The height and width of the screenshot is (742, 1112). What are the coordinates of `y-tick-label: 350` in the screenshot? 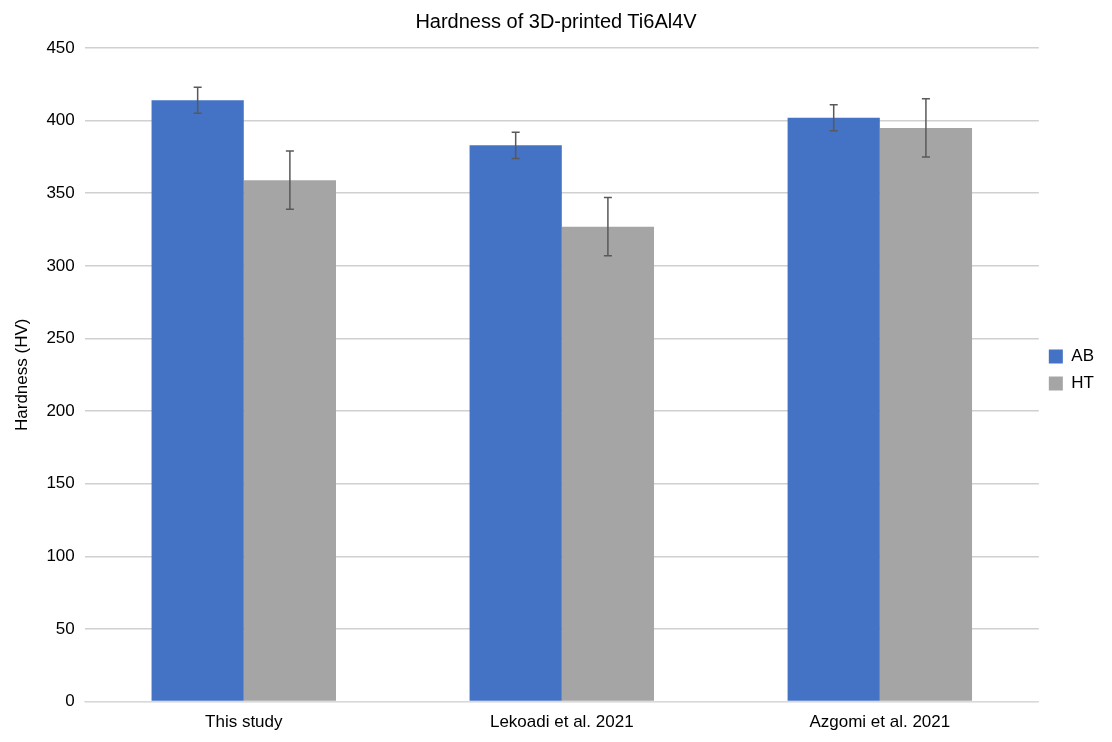 It's located at (60, 192).